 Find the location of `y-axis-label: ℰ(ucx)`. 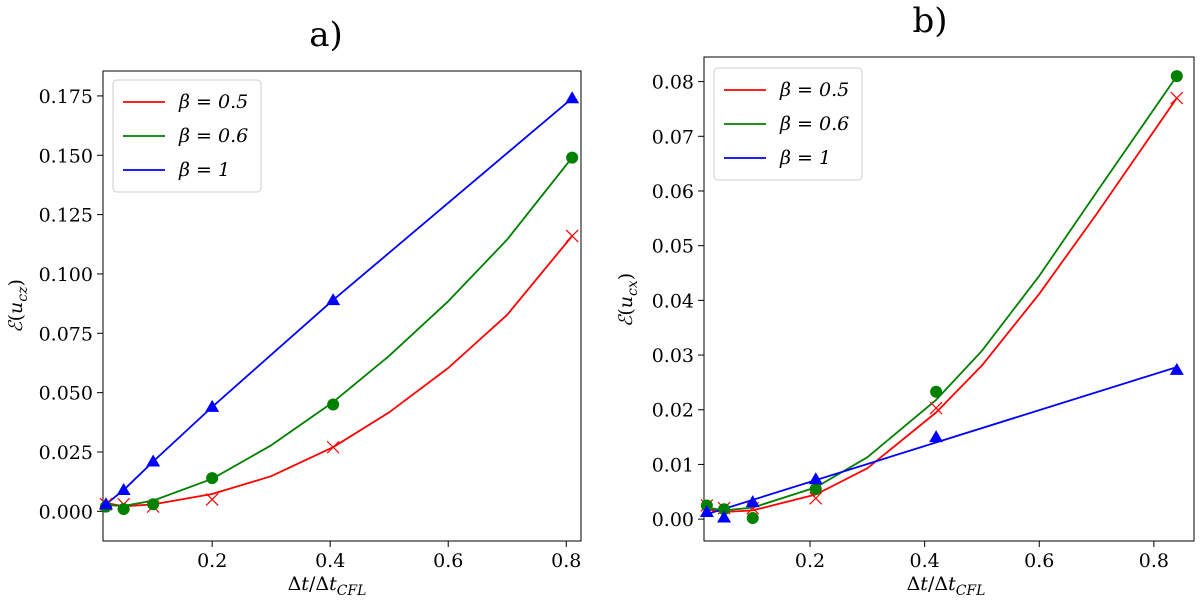

y-axis-label: ℰ(ucx) is located at coordinates (628, 300).